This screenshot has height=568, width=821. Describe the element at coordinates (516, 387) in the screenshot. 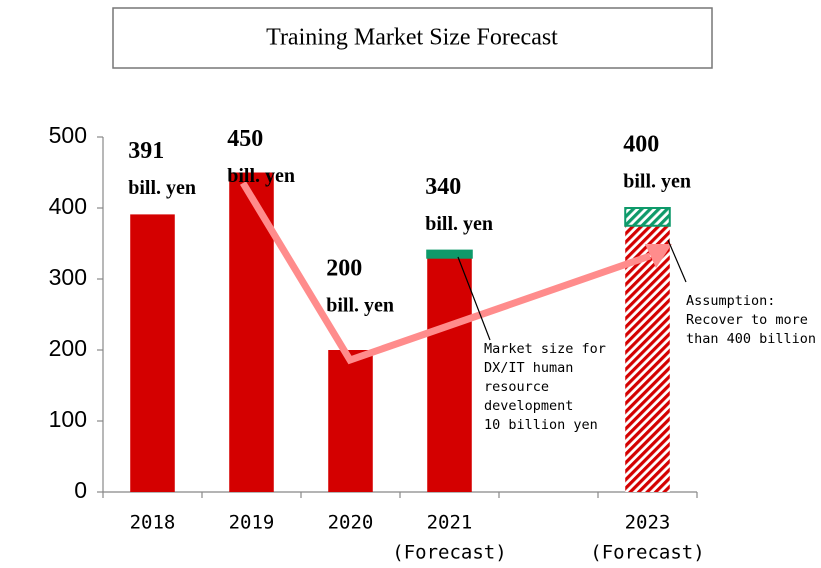

I see `annotation: resource` at that location.